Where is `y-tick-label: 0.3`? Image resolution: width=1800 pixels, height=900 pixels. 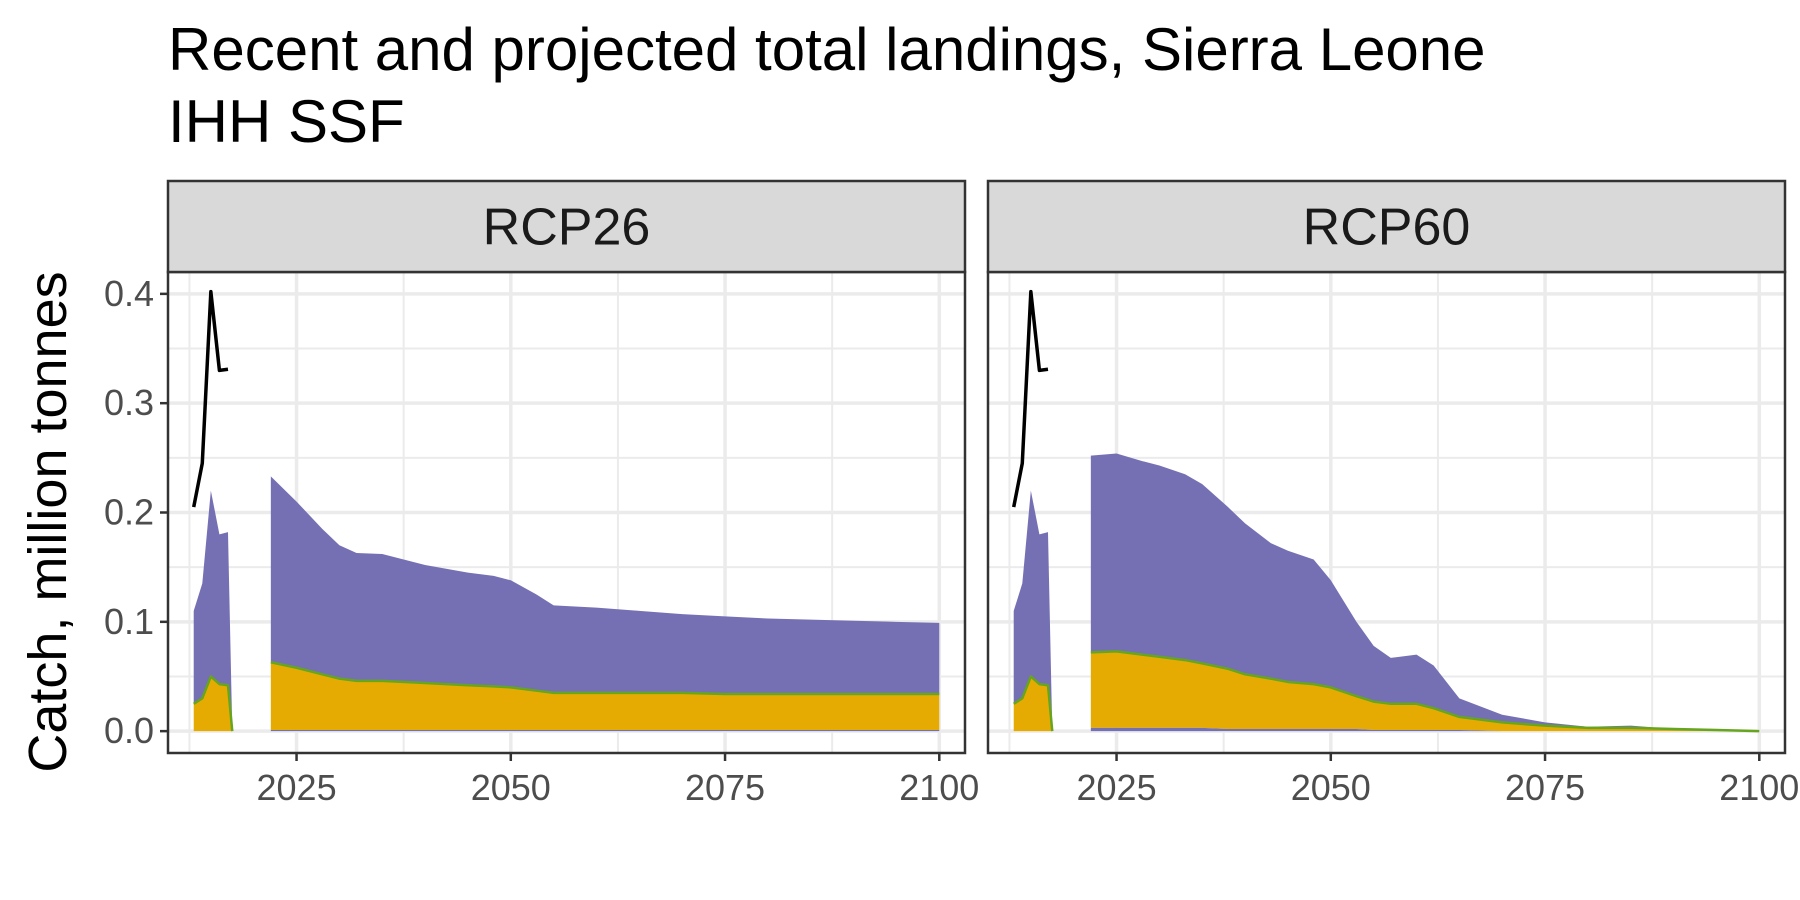
y-tick-label: 0.3 is located at coordinates (129, 402).